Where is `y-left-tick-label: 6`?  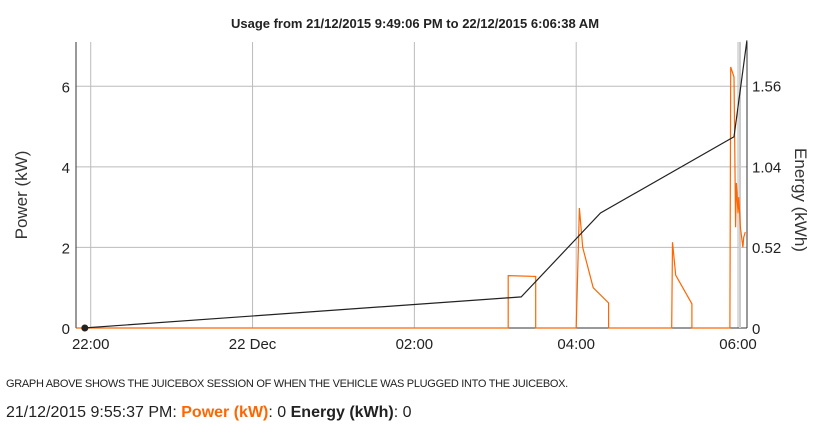
y-left-tick-label: 6 is located at coordinates (66, 87).